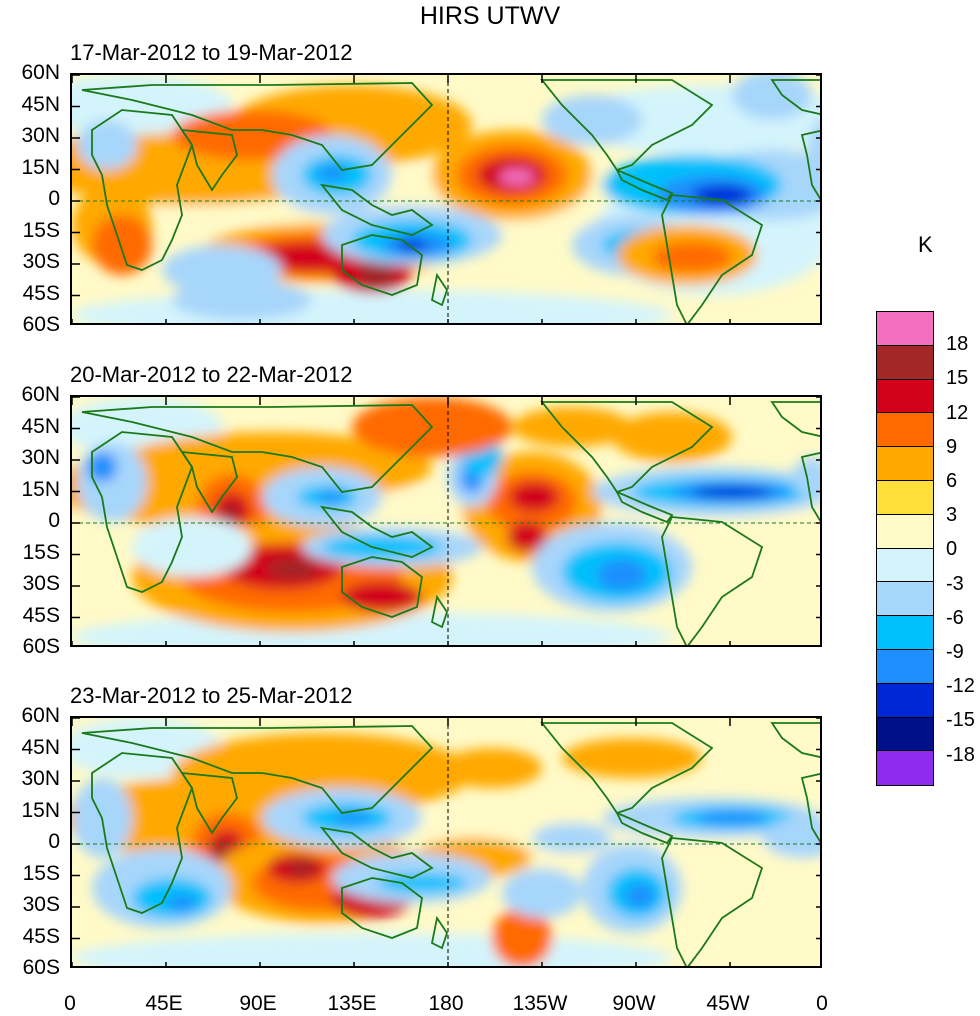 This screenshot has width=980, height=1016. Describe the element at coordinates (164, 1003) in the screenshot. I see `lon-tick-label: 45E` at that location.